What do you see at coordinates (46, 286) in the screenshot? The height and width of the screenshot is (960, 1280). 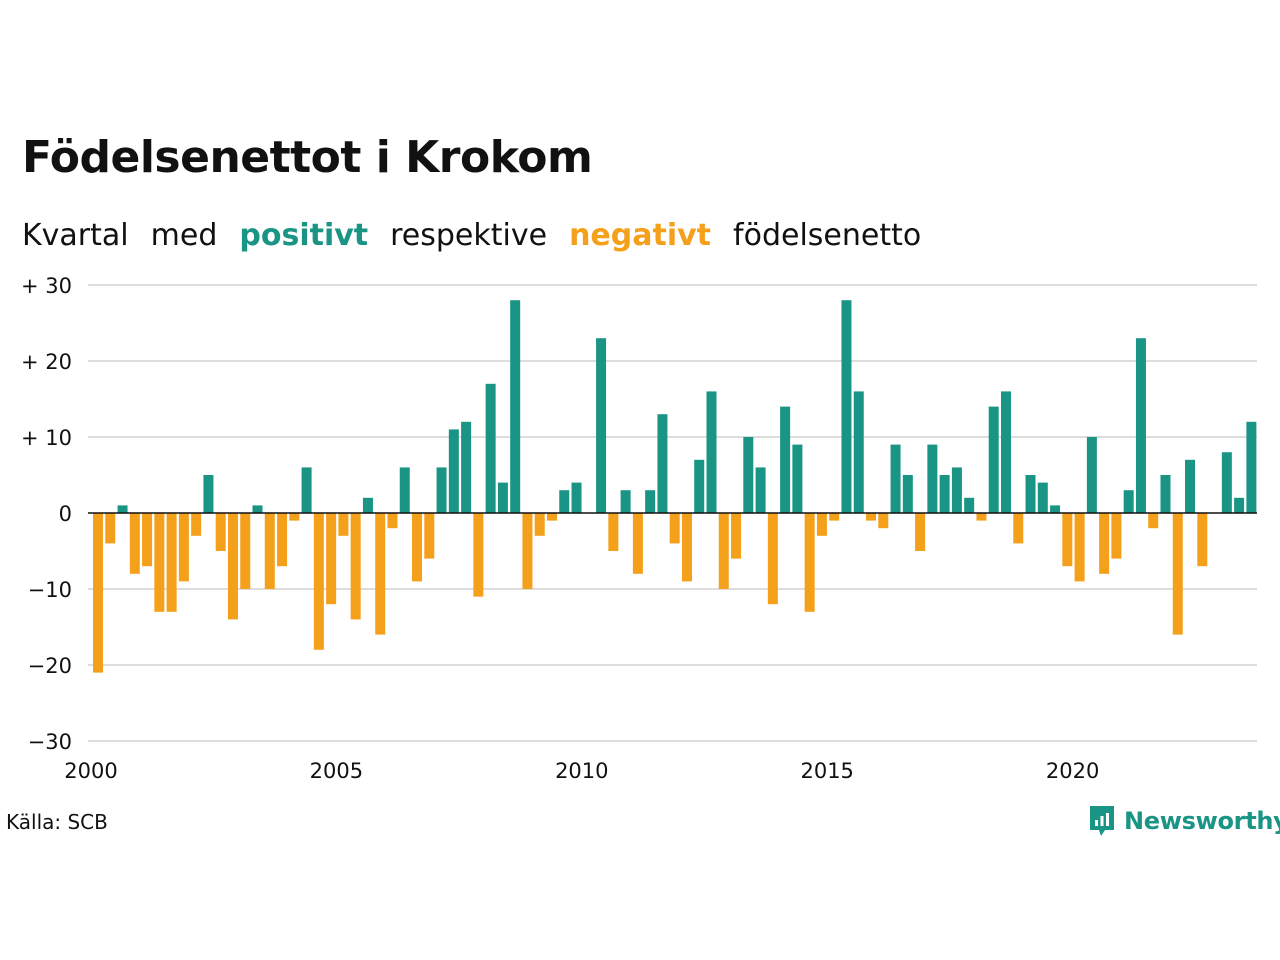 I see `y-tick-label: + 30` at bounding box center [46, 286].